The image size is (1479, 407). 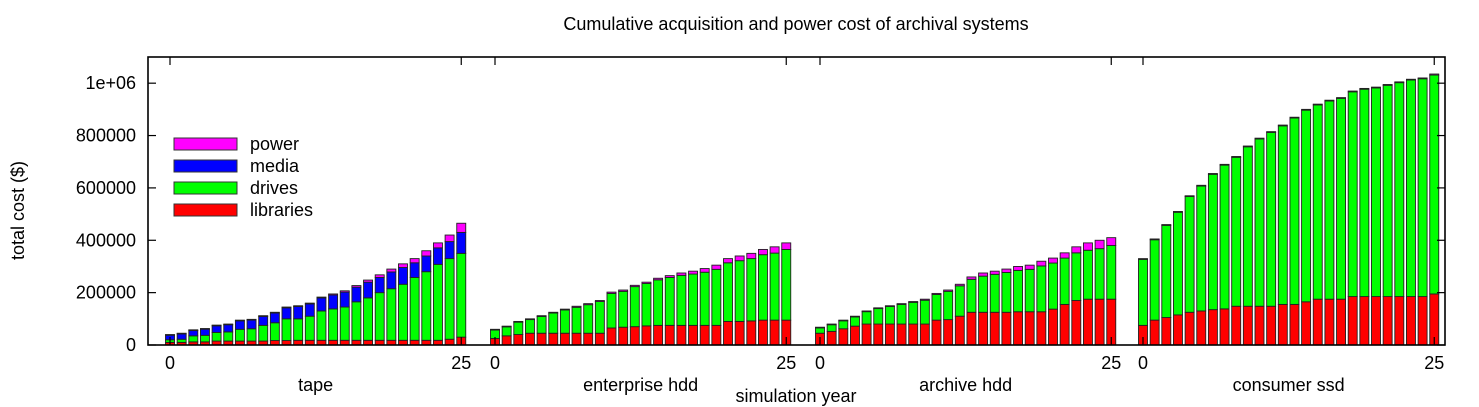 What do you see at coordinates (205, 144) in the screenshot?
I see `legend-swatch-power` at bounding box center [205, 144].